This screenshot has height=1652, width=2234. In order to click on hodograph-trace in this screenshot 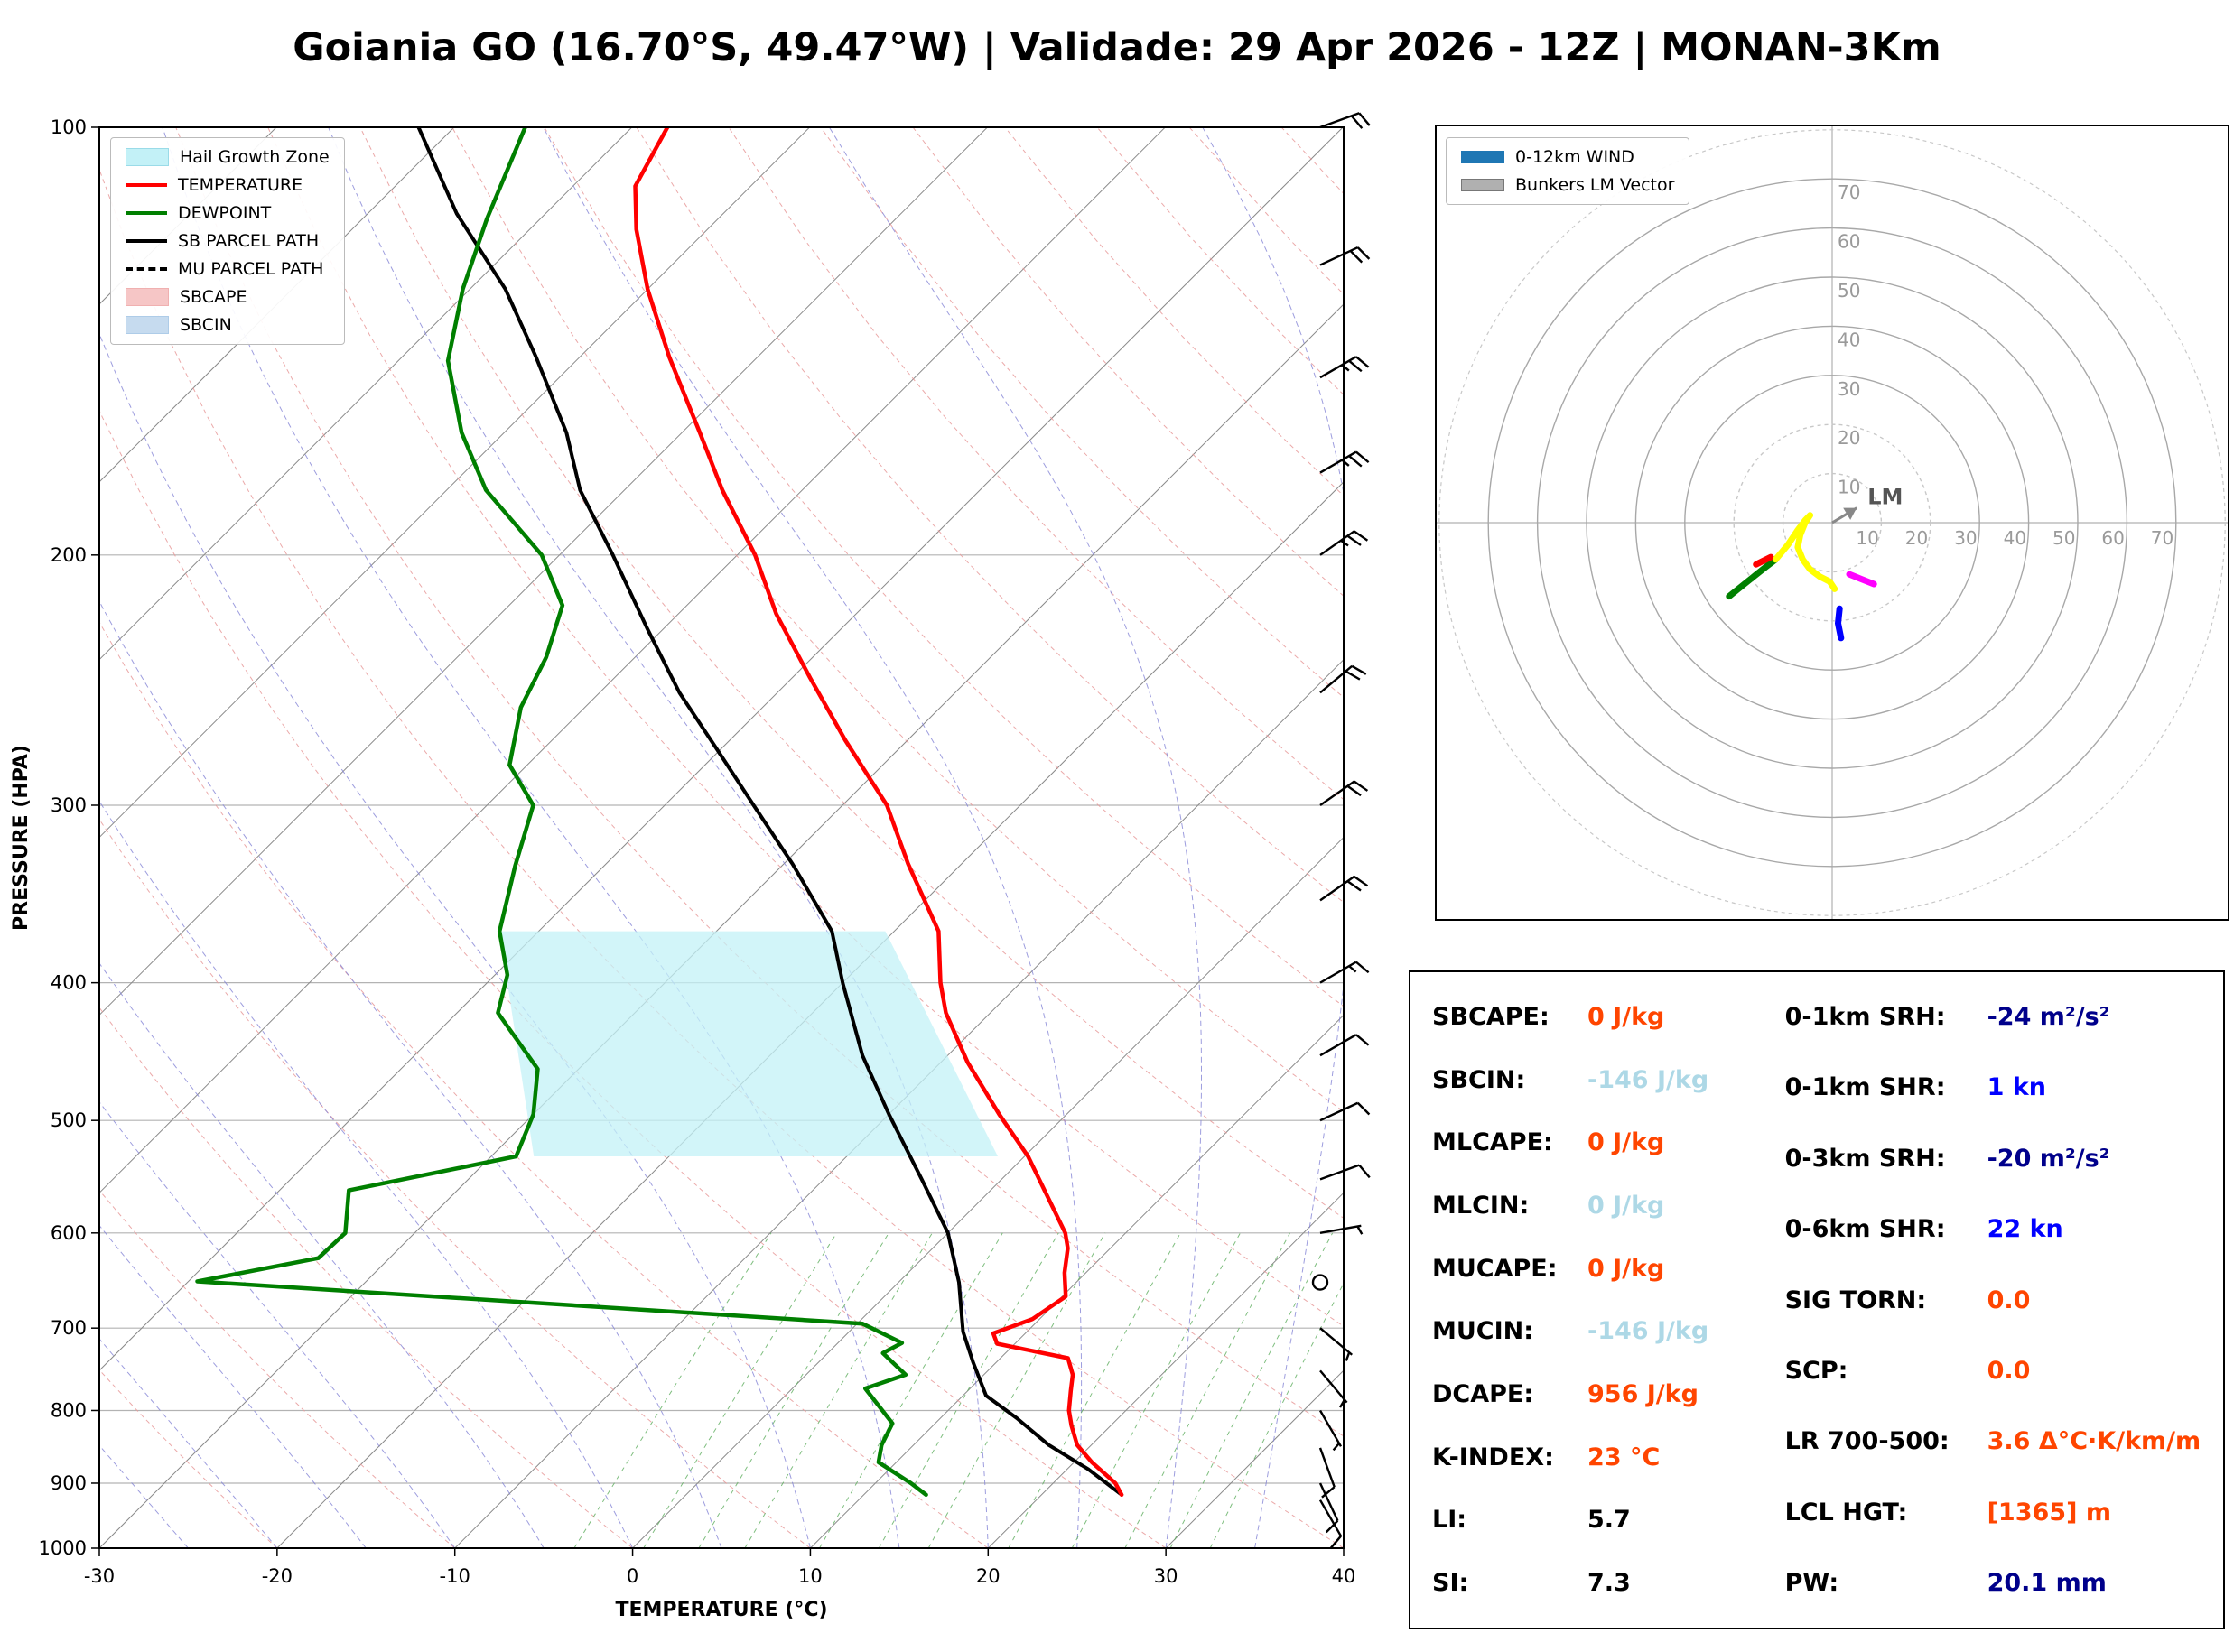, I will do `click(1801, 577)`.